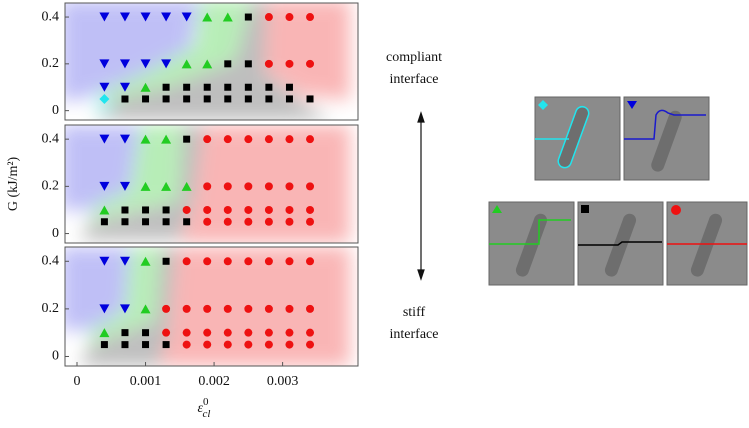 The image size is (749, 428). What do you see at coordinates (13, 183) in the screenshot?
I see `y-axis-label: G (kJ/m²)` at bounding box center [13, 183].